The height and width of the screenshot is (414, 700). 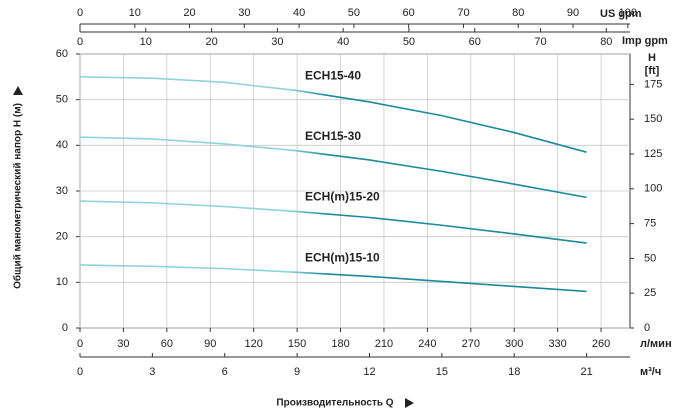 What do you see at coordinates (463, 13) in the screenshot?
I see `x_top-tick-label: 70` at bounding box center [463, 13].